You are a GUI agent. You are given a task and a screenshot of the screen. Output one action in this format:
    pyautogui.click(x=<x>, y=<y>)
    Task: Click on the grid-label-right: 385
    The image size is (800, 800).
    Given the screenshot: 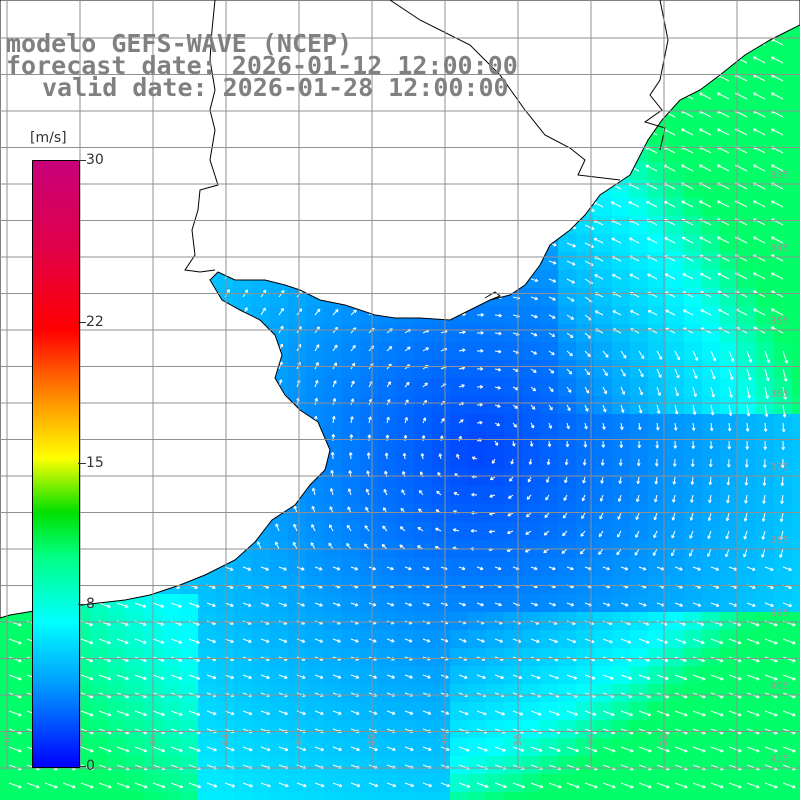 What is the action you would take?
    pyautogui.click(x=779, y=540)
    